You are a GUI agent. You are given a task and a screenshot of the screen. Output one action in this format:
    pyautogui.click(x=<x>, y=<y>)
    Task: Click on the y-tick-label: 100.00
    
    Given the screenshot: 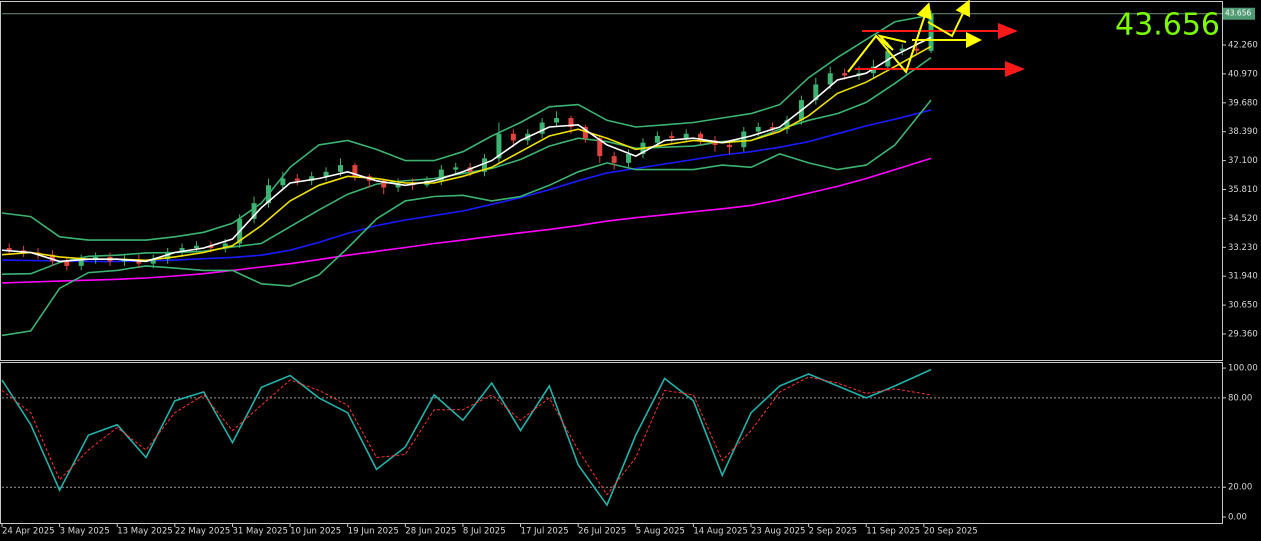 What is the action you would take?
    pyautogui.click(x=1243, y=369)
    